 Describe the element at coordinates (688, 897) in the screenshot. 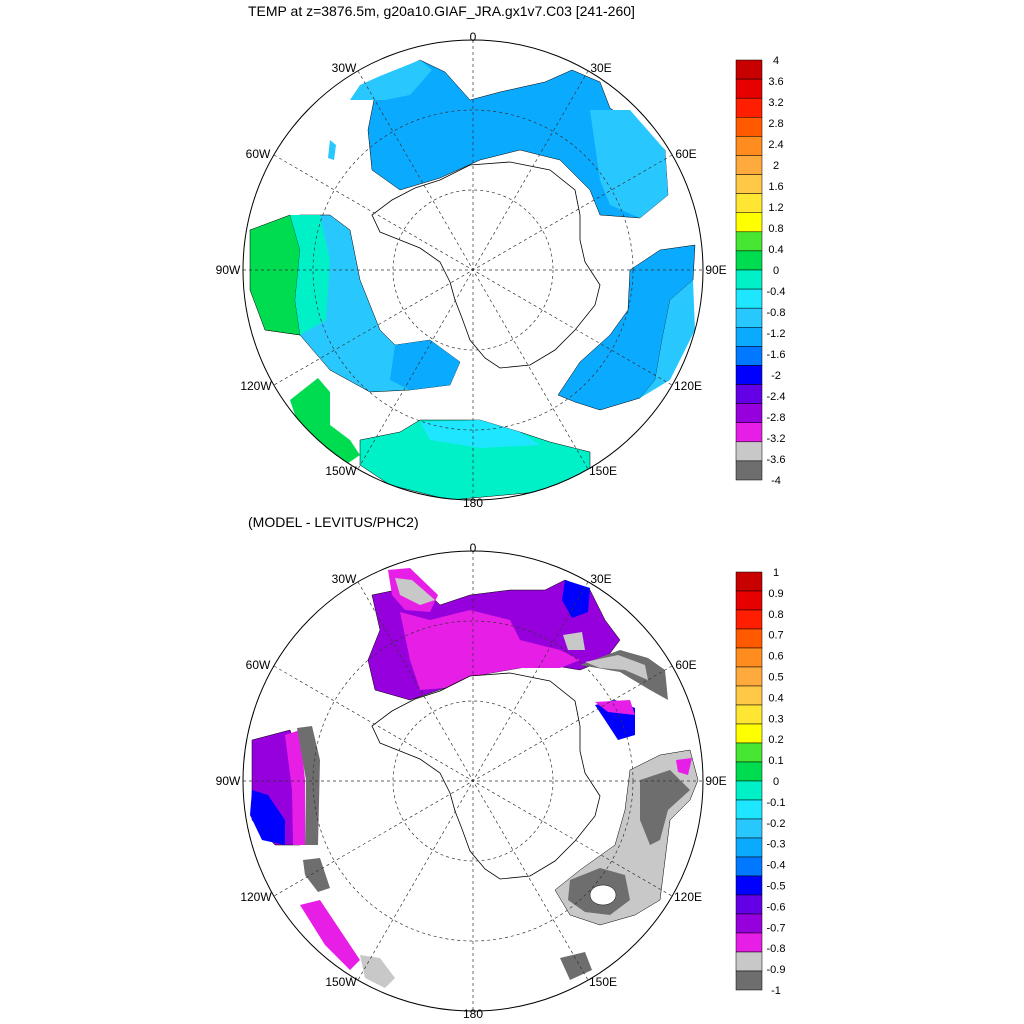

I see `bottom-lon-label-120e: 120E` at that location.